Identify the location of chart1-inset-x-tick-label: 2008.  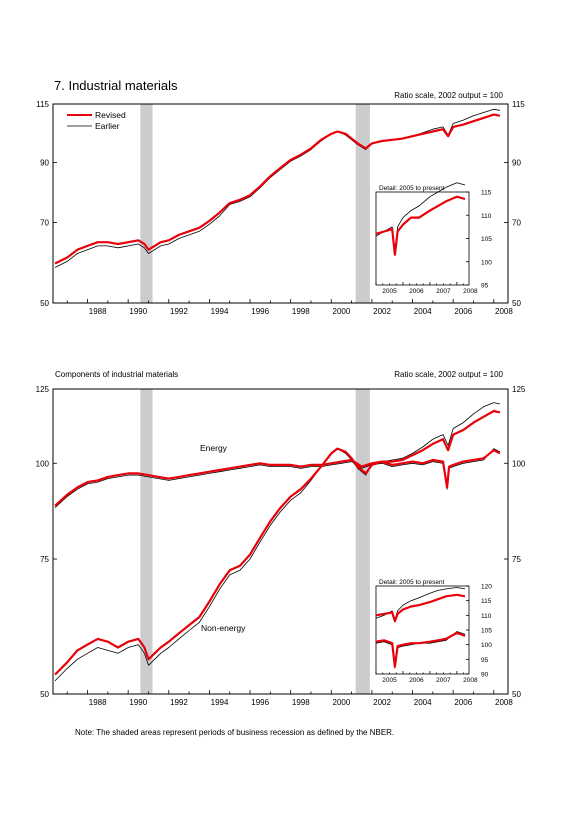
(470, 291).